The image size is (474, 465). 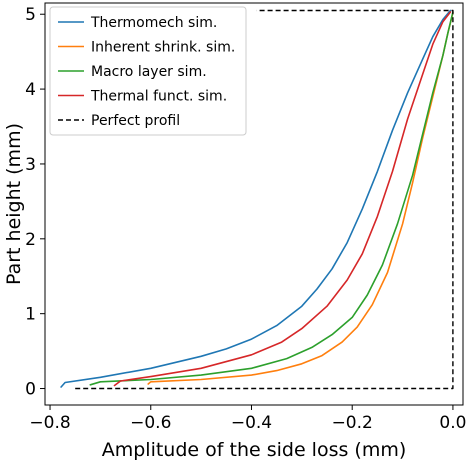 I want to click on y-axis-ticks: 0 1 2 3 4 5, so click(x=35, y=202).